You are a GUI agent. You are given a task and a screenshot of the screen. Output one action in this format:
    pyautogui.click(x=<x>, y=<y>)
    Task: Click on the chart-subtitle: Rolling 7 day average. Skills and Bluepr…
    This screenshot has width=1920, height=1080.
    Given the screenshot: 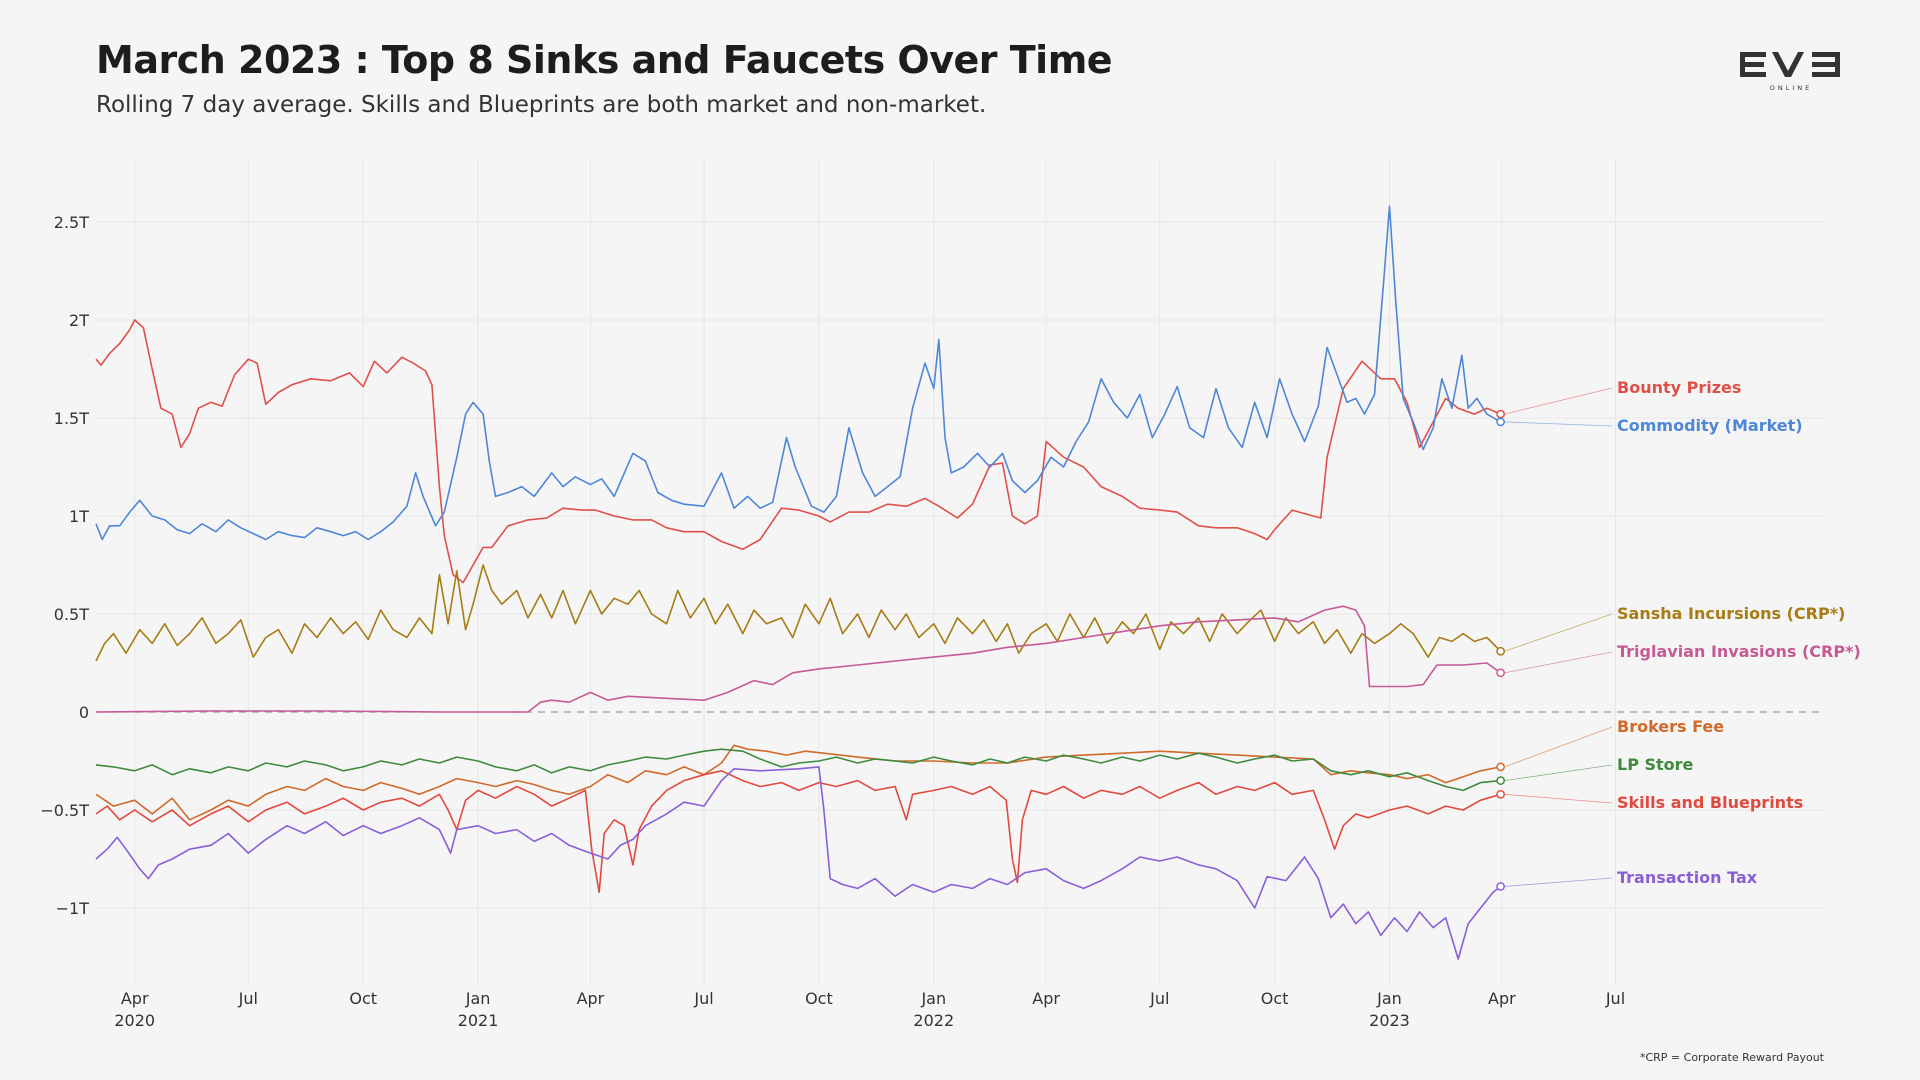 What is the action you would take?
    pyautogui.click(x=541, y=105)
    